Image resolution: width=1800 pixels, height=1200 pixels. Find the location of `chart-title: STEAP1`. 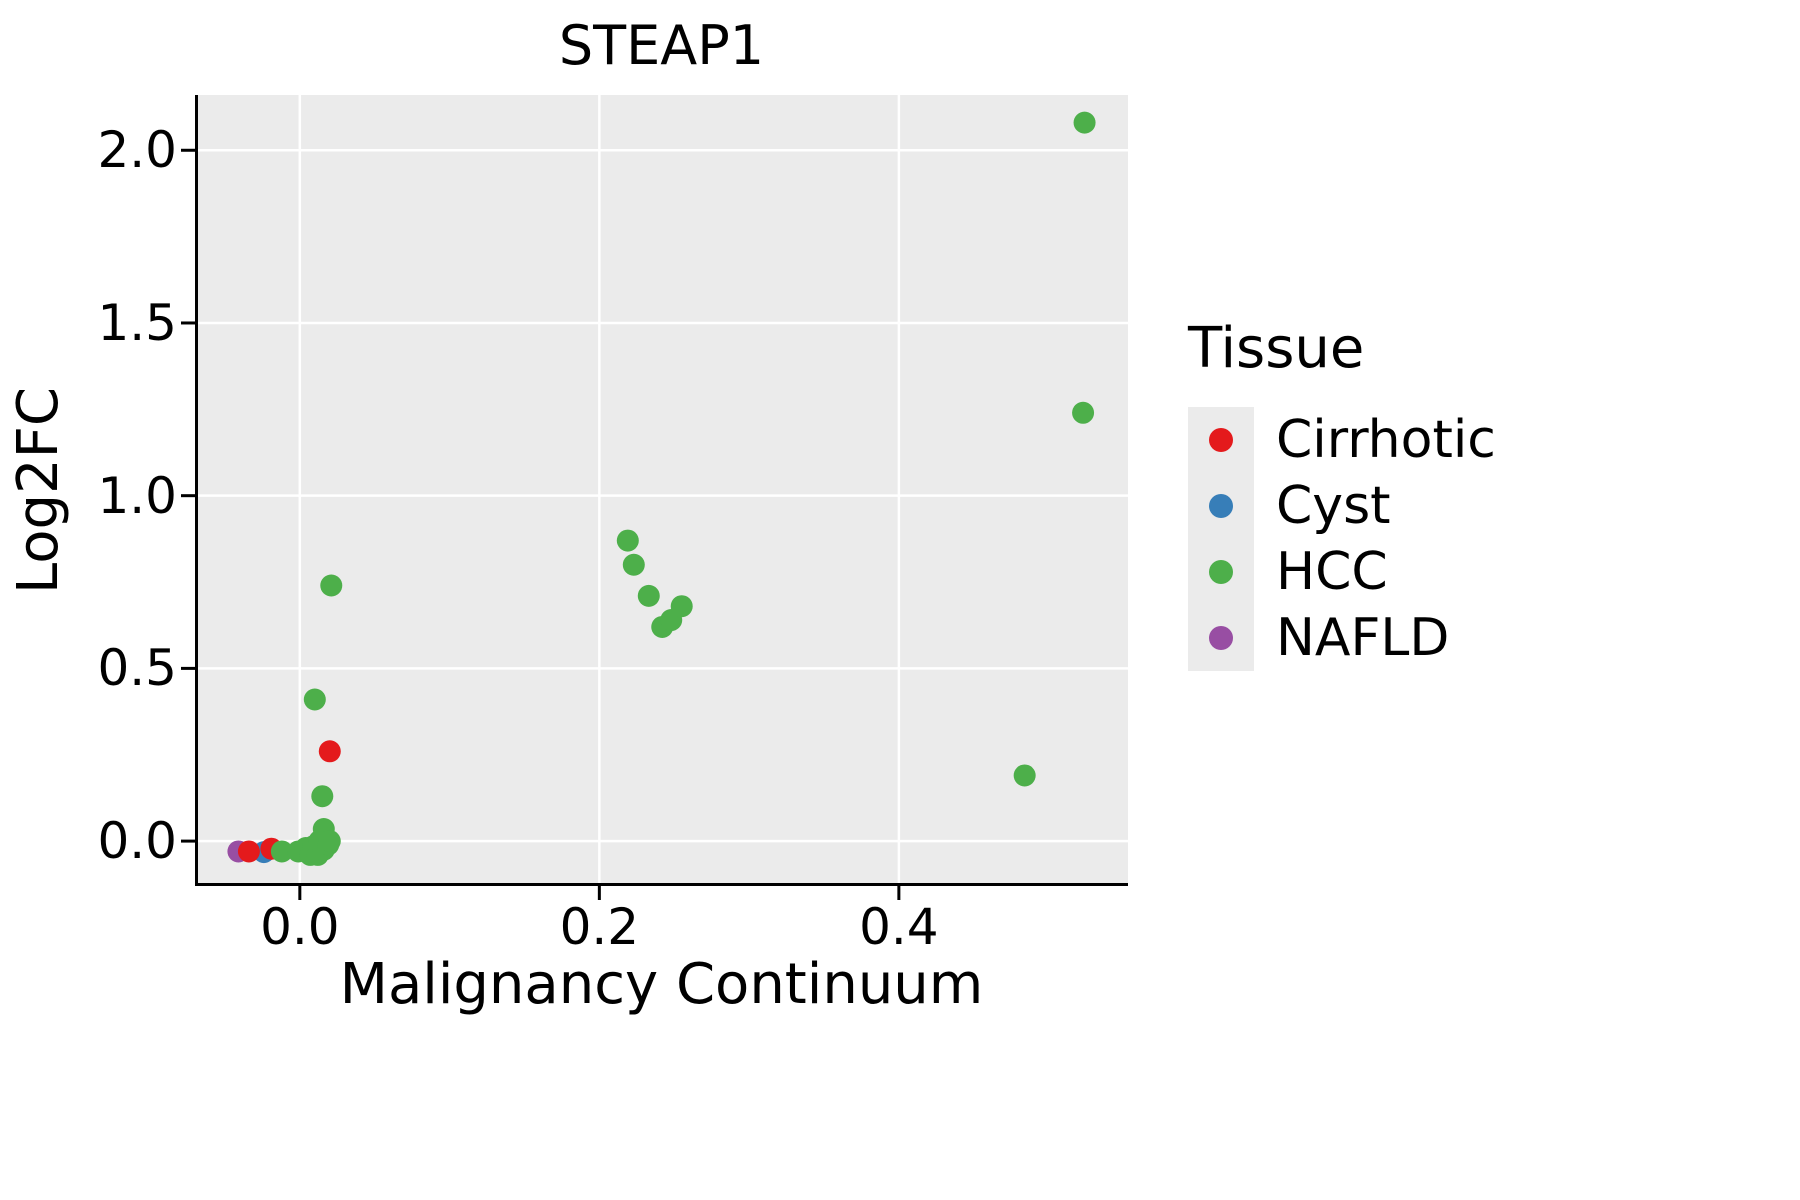

chart-title: STEAP1 is located at coordinates (661, 45).